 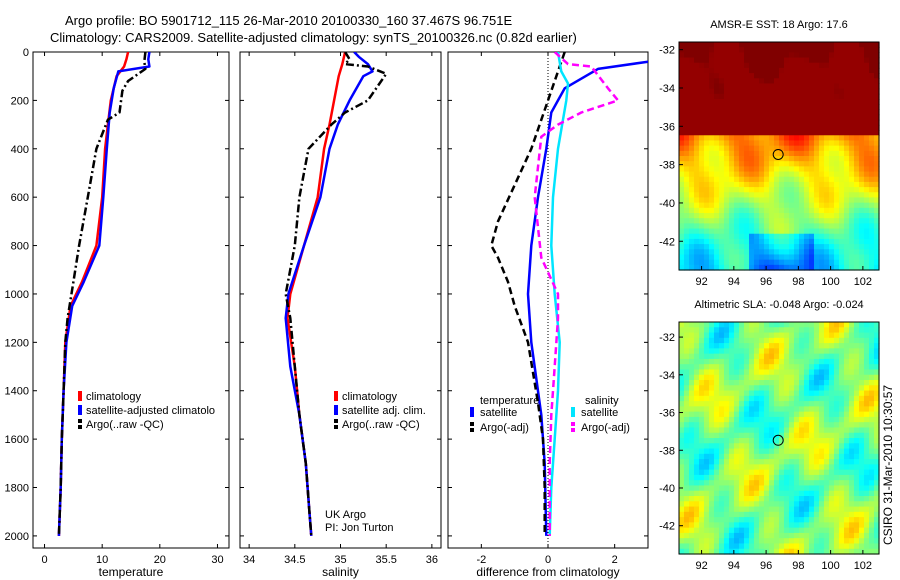 I want to click on y-tick-label: -42, so click(x=667, y=242).